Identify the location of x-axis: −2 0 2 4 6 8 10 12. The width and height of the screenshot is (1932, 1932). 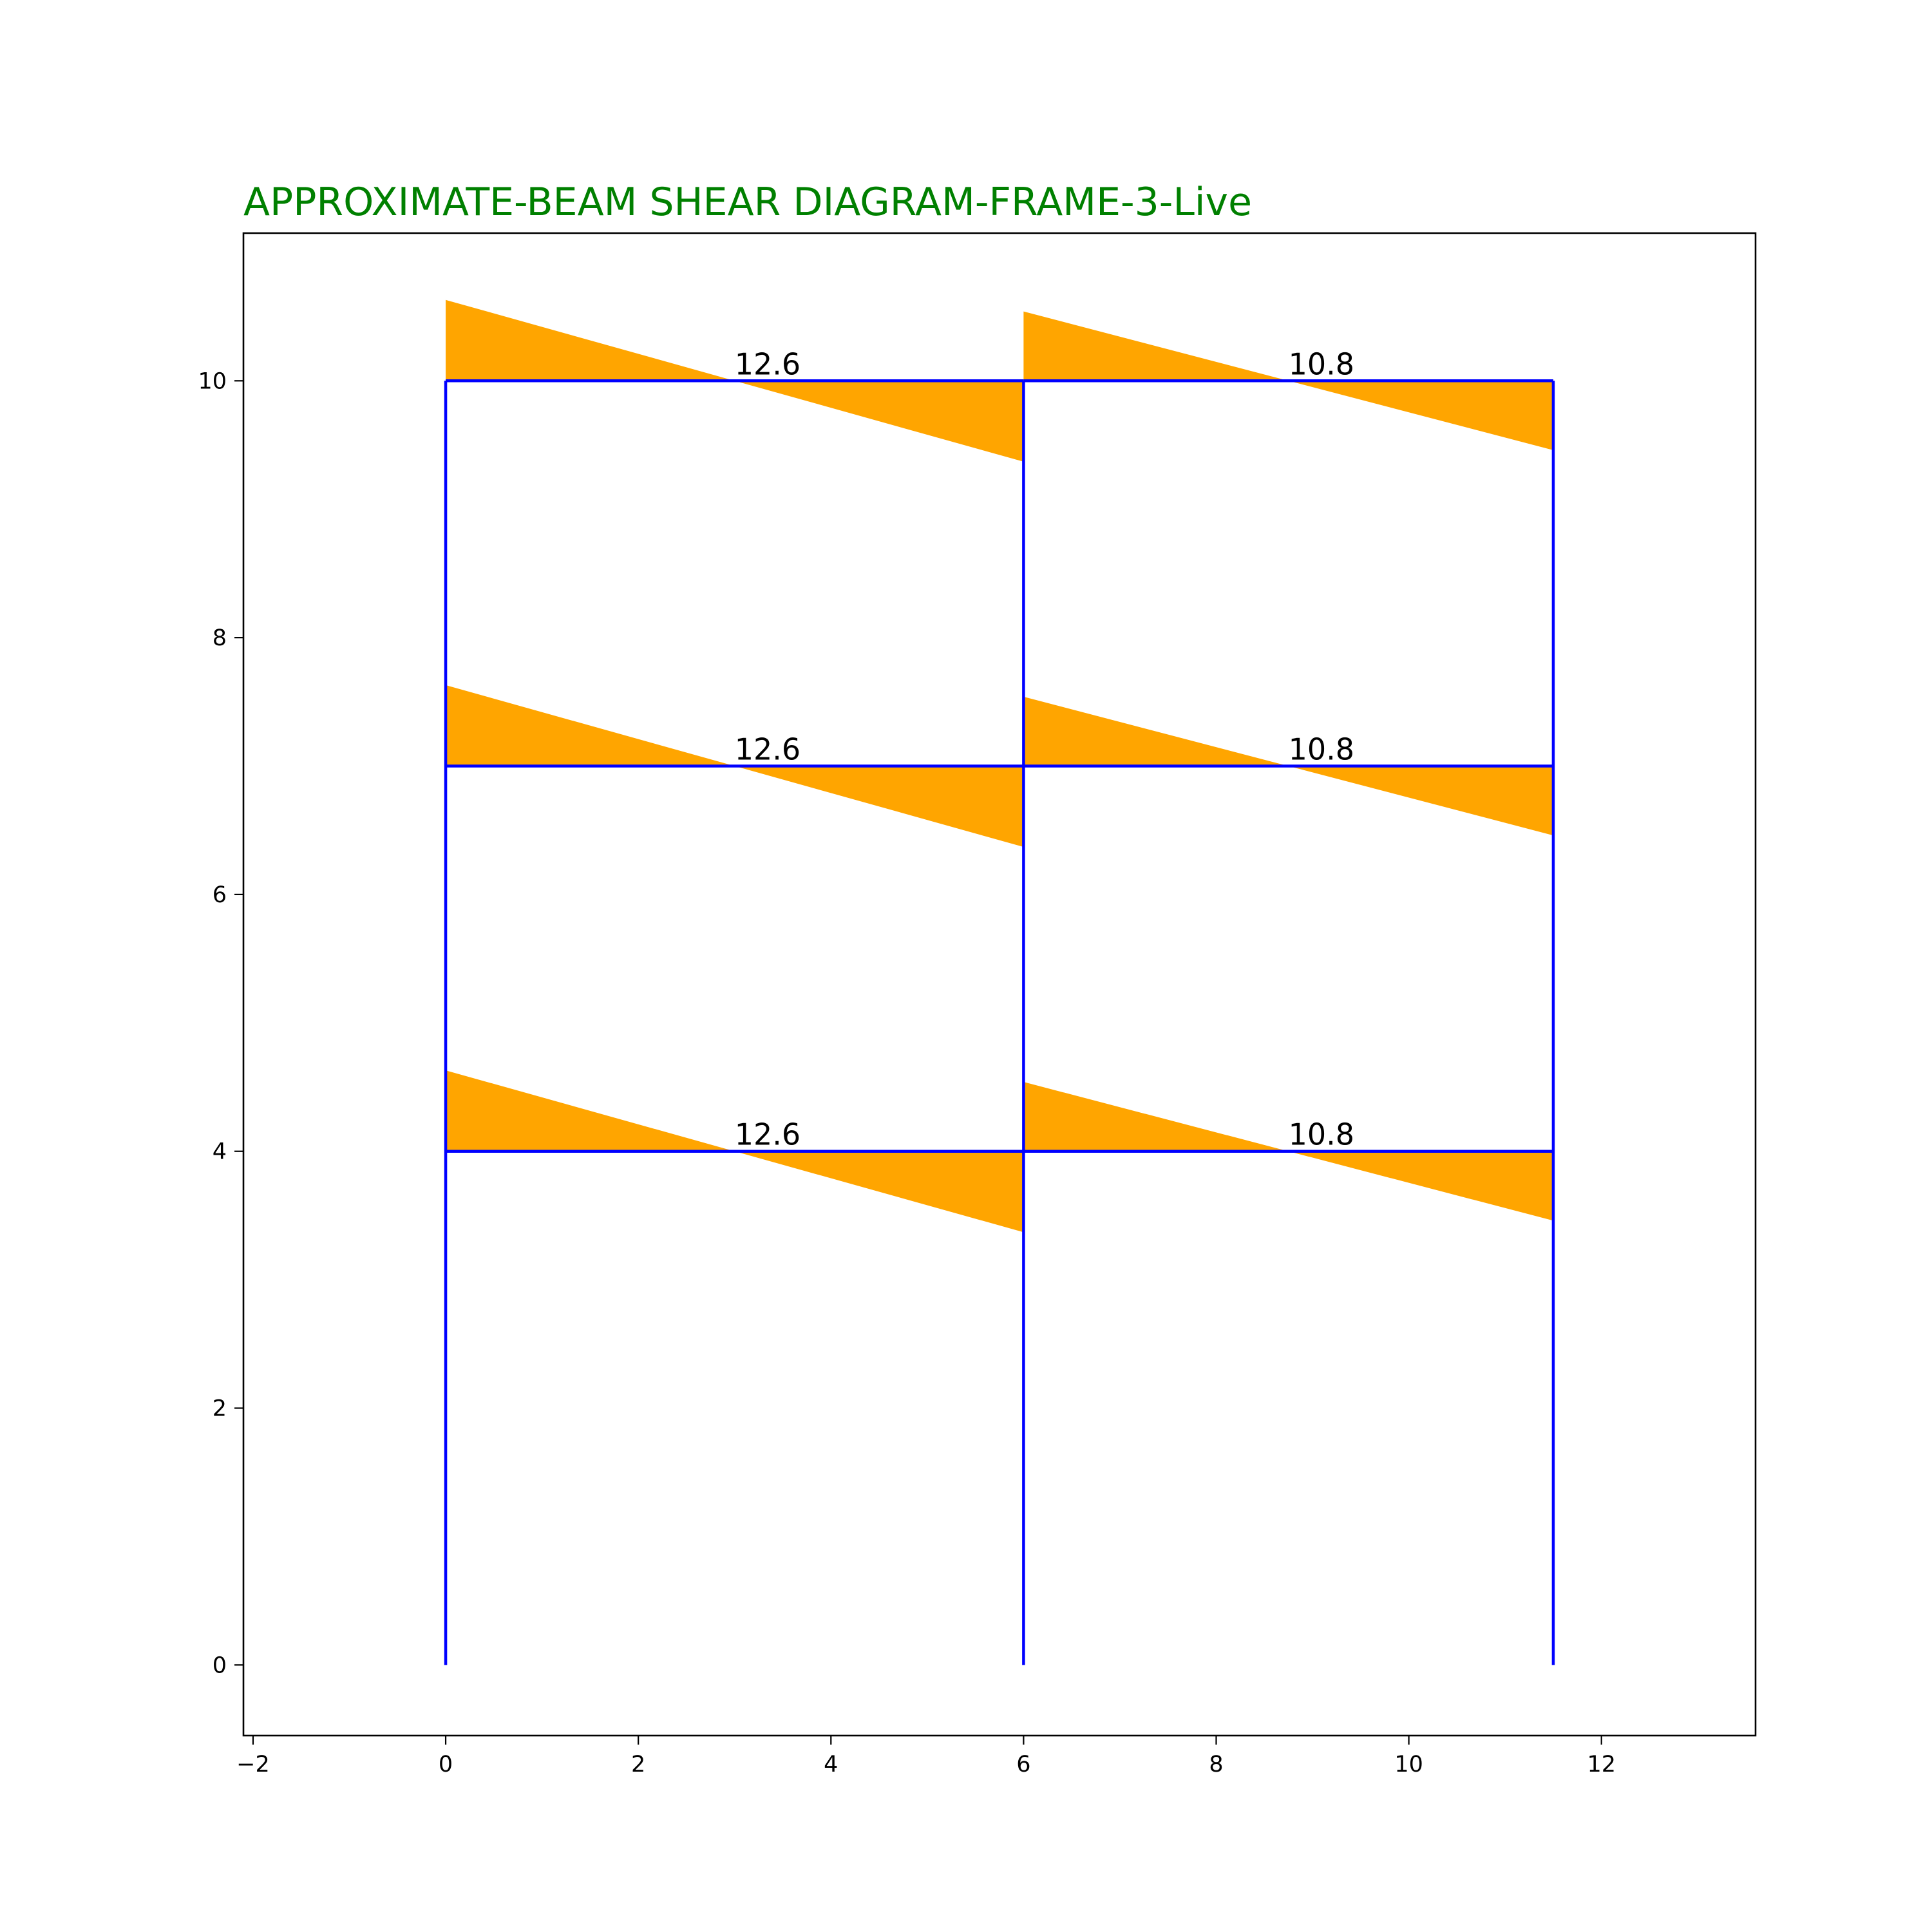
(926, 1756).